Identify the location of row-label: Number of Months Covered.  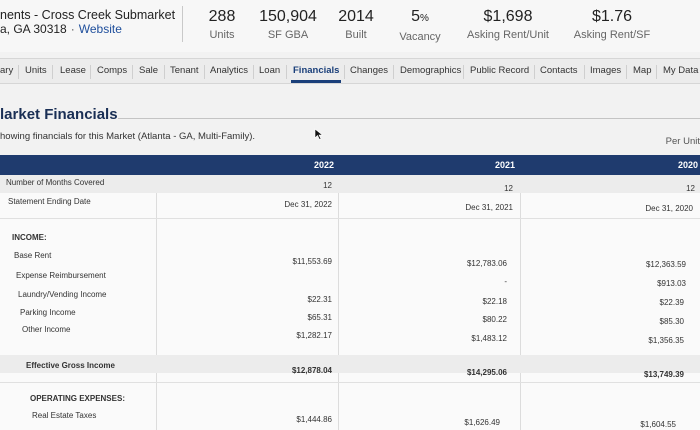
(55, 182).